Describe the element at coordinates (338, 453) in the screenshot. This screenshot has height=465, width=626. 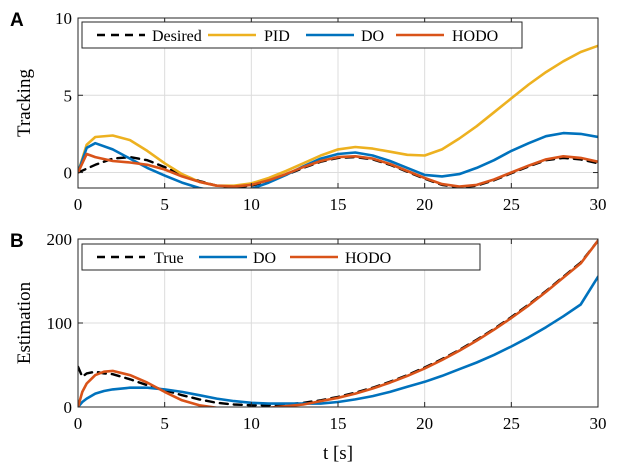
I see `x-axis-label: t [s]` at that location.